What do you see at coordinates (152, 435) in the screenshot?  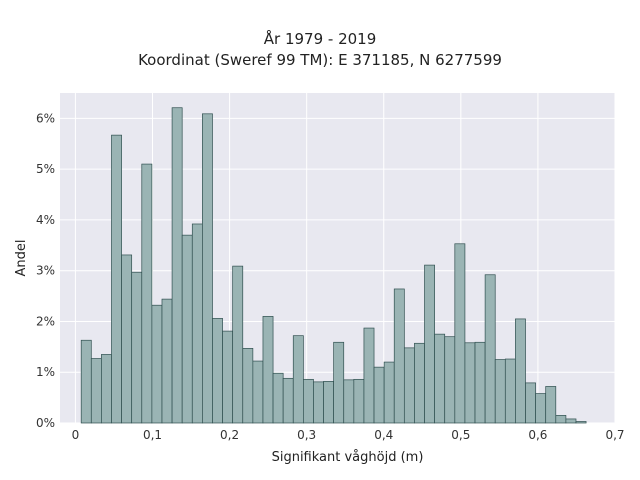 I see `x-tick-label: 0,1` at bounding box center [152, 435].